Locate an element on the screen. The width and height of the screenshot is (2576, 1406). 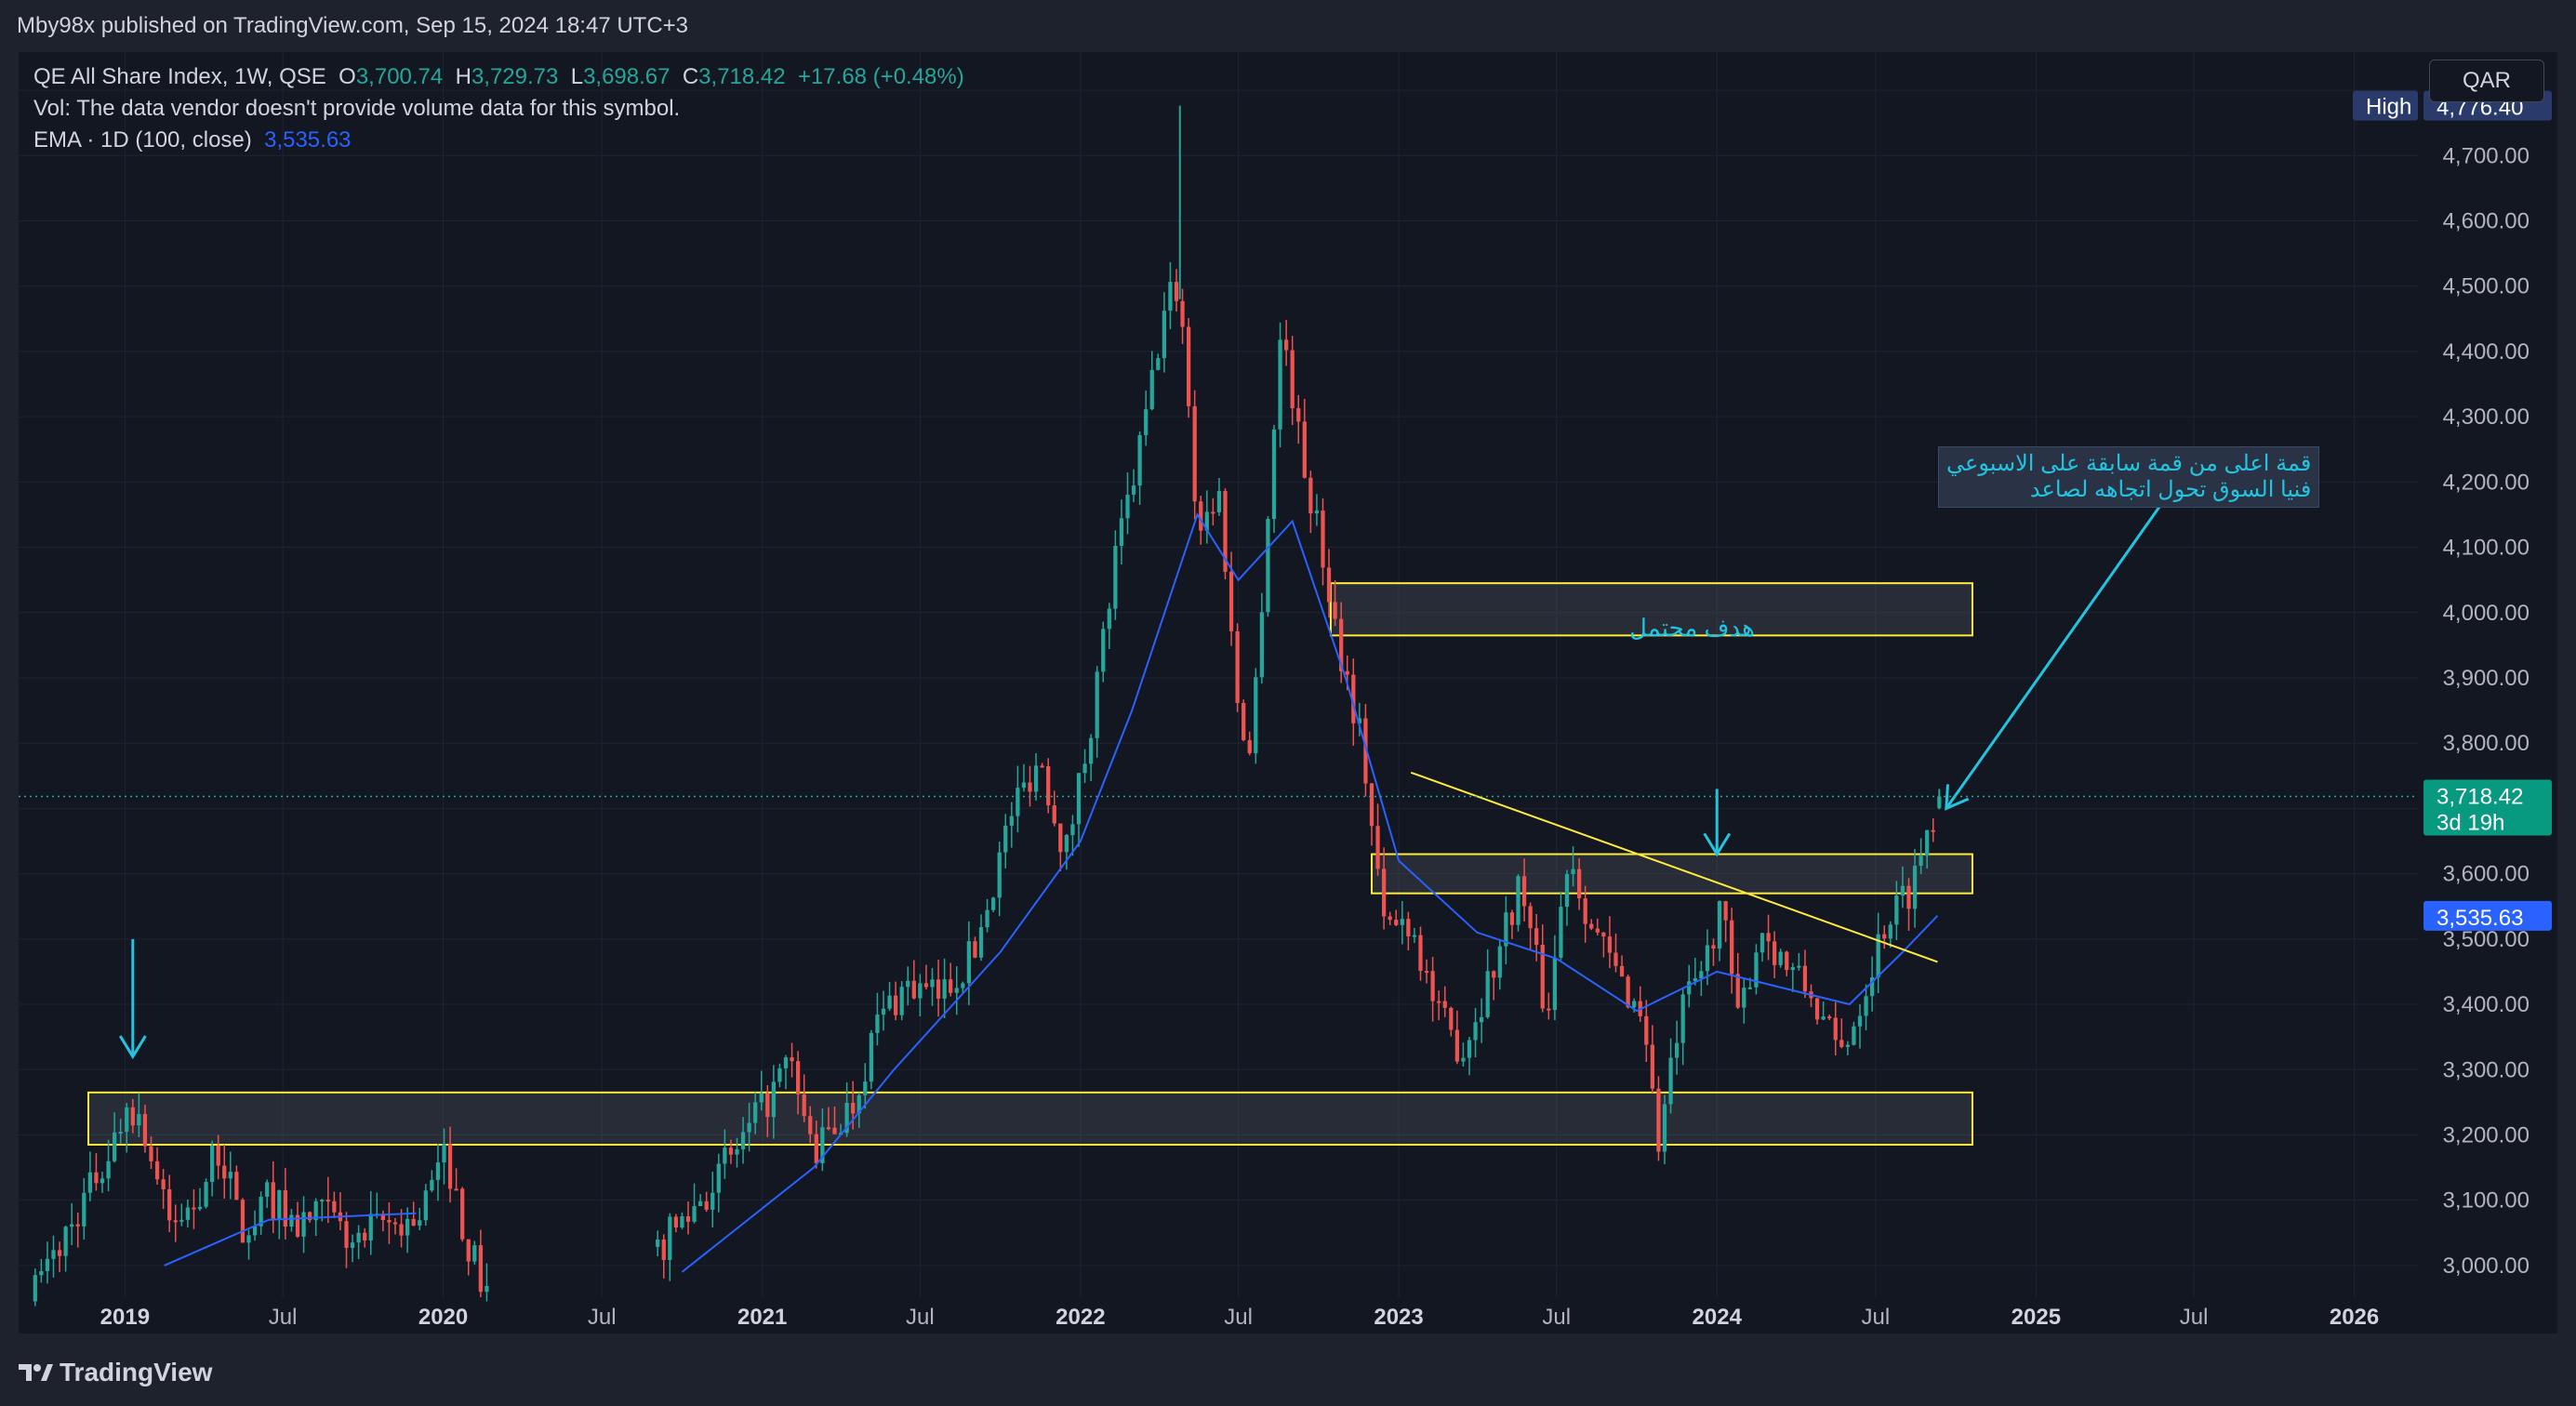
x-tick-label: 2026 is located at coordinates (2354, 1317).